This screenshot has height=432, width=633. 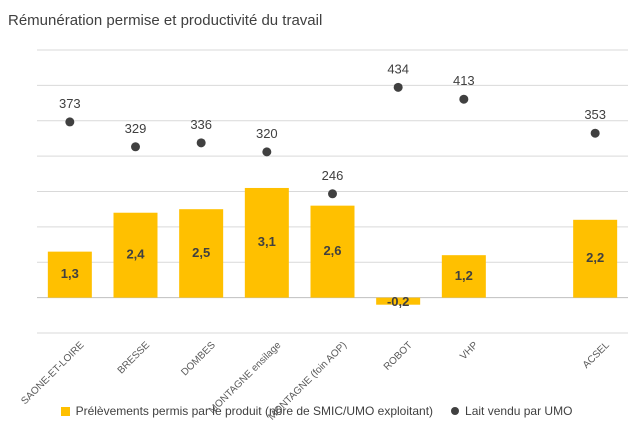 I want to click on bar-data-labels: 1,3 2,4 2,5 3,1 2,6 -0,2 1,2 2,2, so click(x=332, y=271).